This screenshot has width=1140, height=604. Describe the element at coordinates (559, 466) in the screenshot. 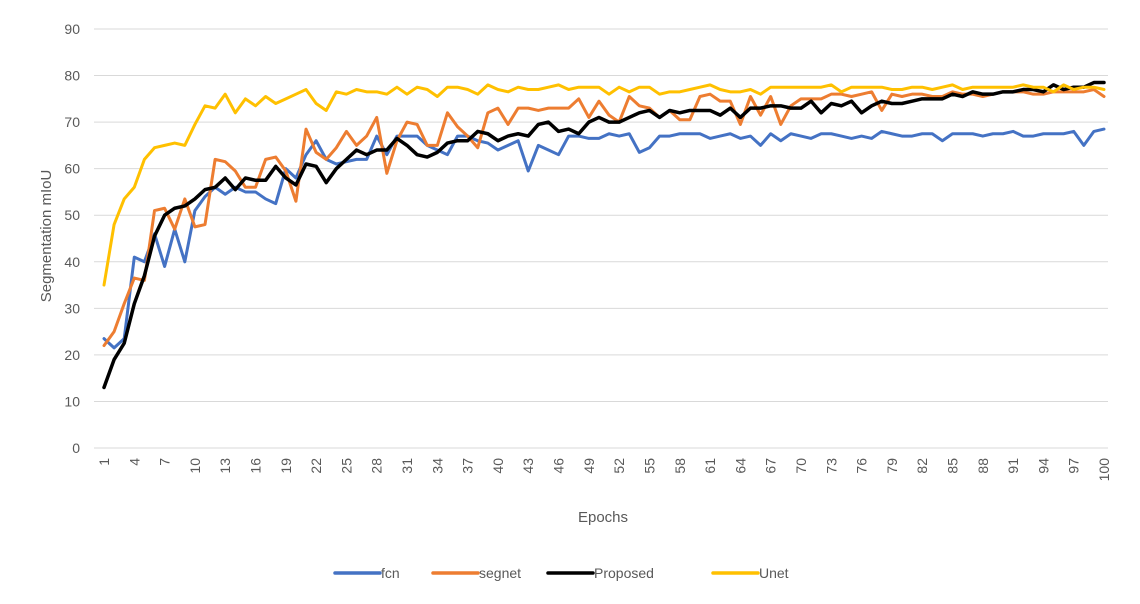

I see `x-tick-label: 46` at that location.